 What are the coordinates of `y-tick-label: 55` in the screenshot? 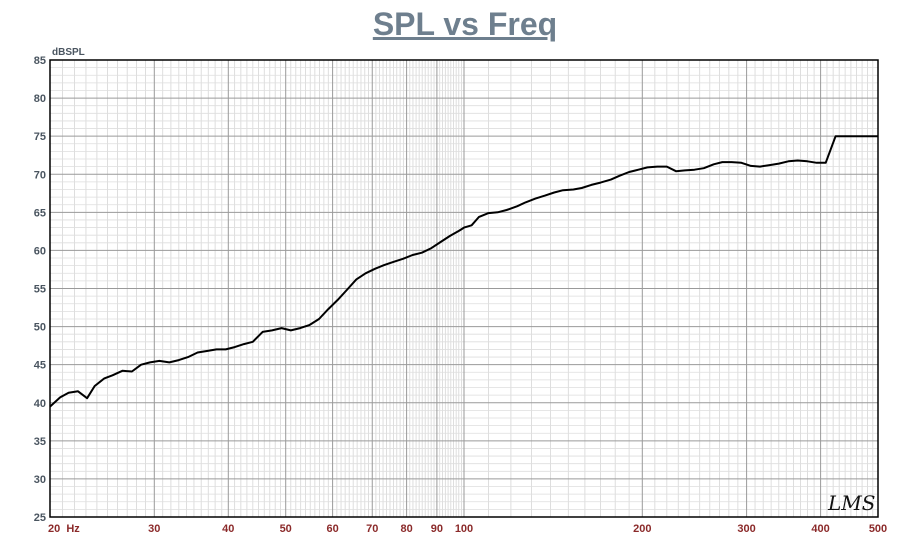 It's located at (40, 290).